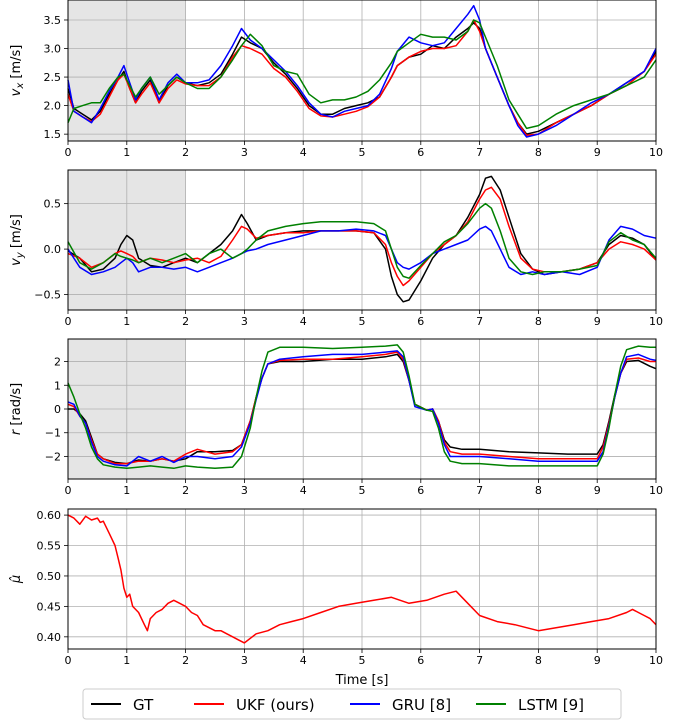 This screenshot has width=681, height=723. What do you see at coordinates (53, 456) in the screenshot?
I see `y-tick-label: −2` at bounding box center [53, 456].